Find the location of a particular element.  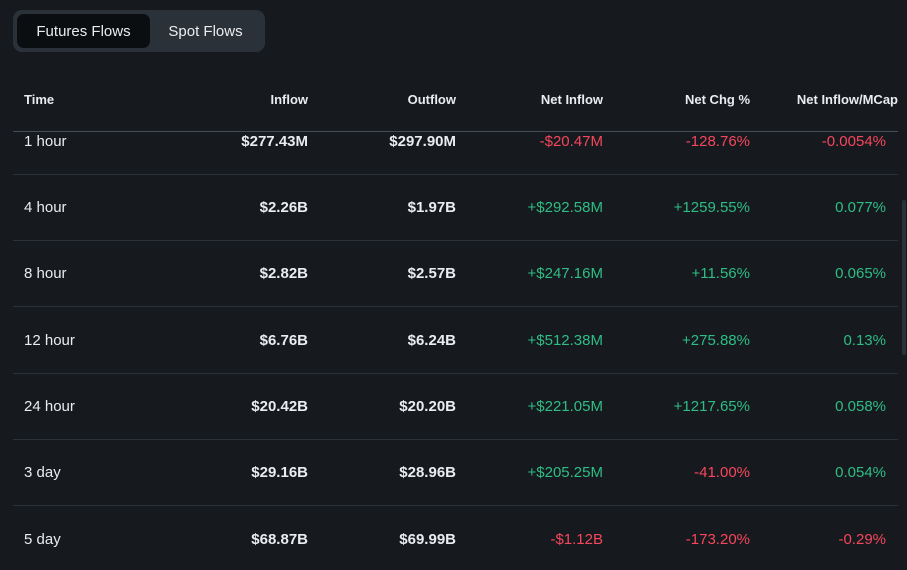

column-header-inflow: Inflow is located at coordinates (289, 99).